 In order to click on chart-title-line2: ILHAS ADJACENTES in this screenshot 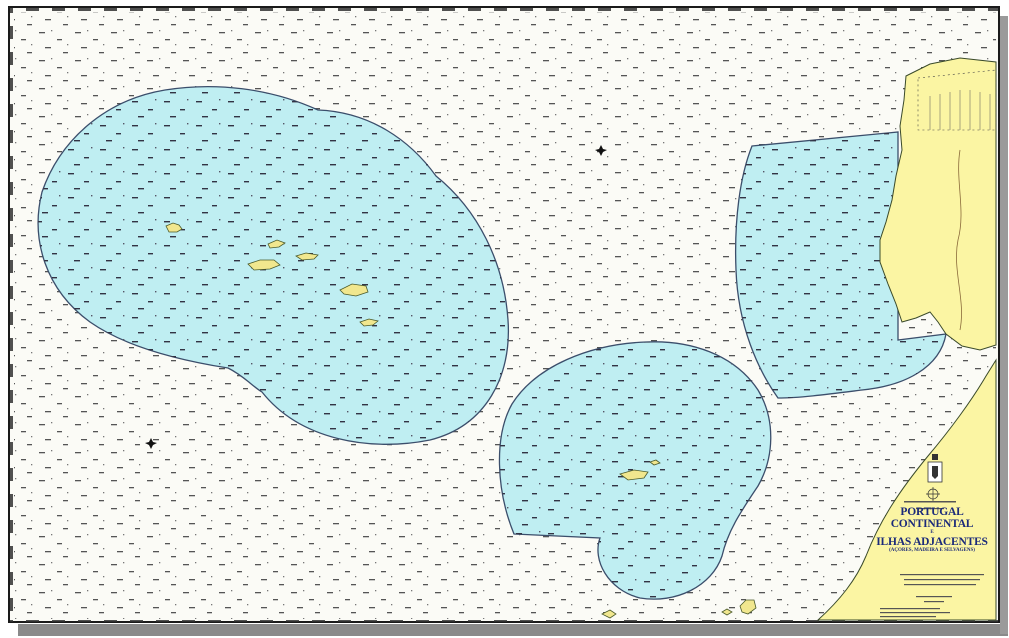, I will do `click(932, 542)`.